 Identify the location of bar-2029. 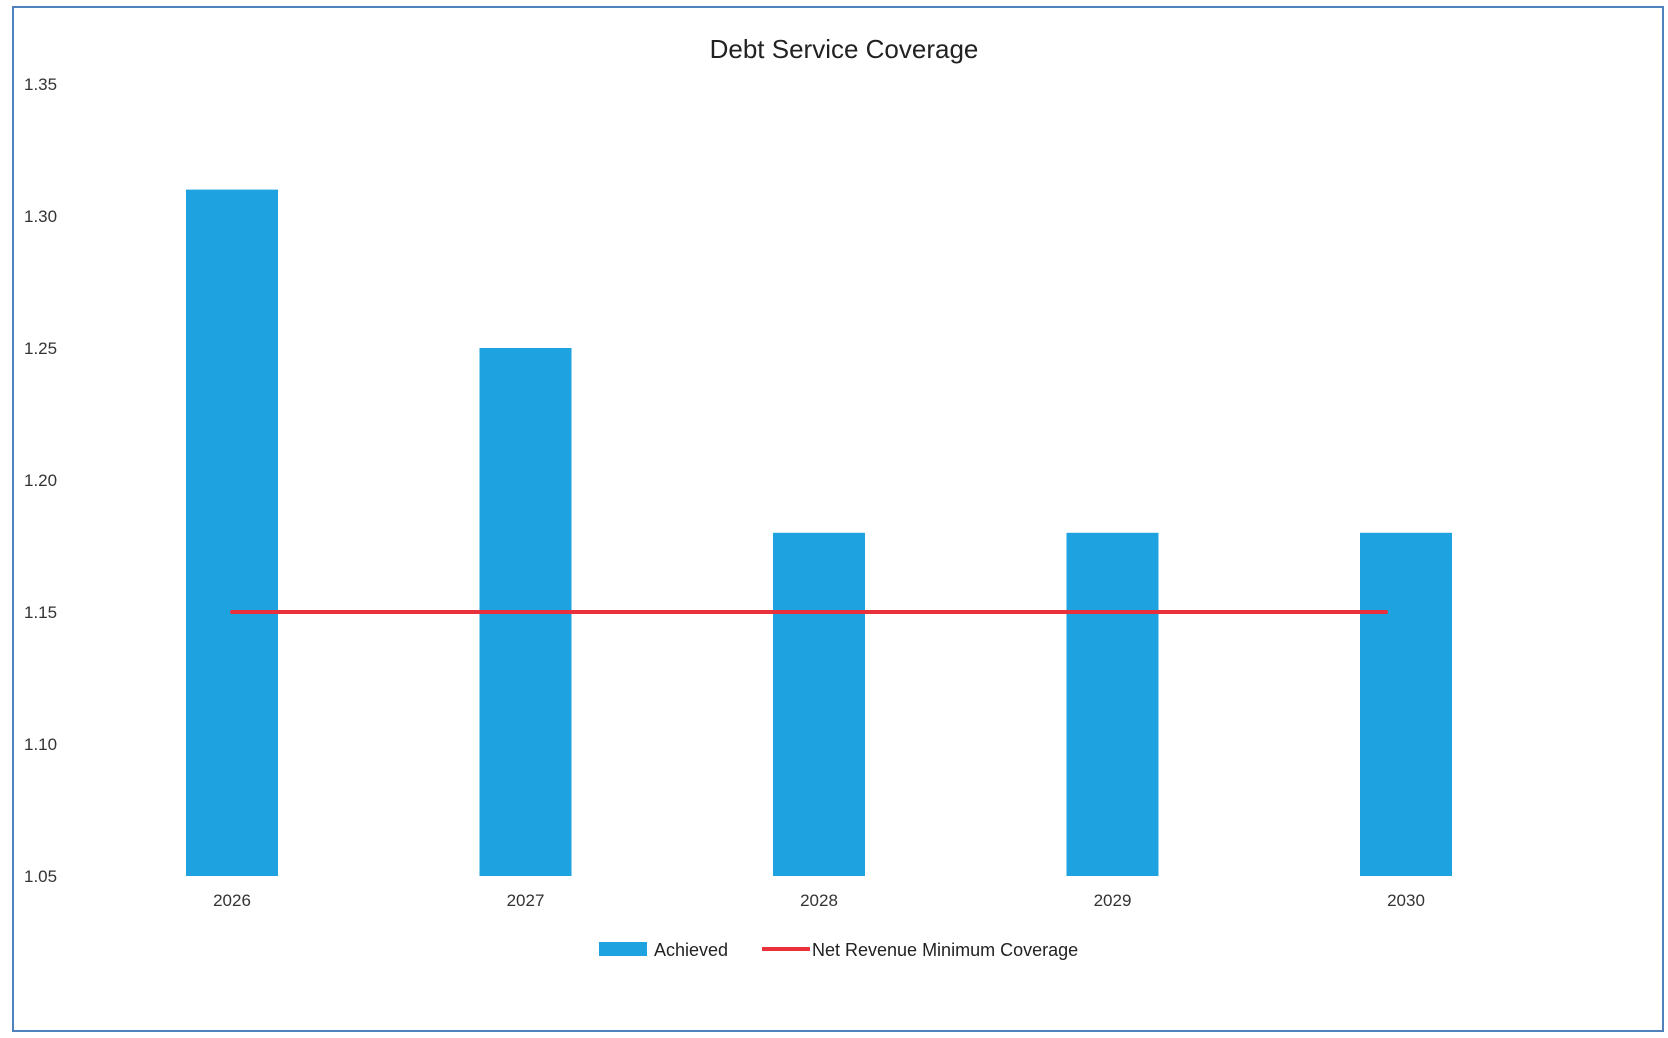
(1112, 704).